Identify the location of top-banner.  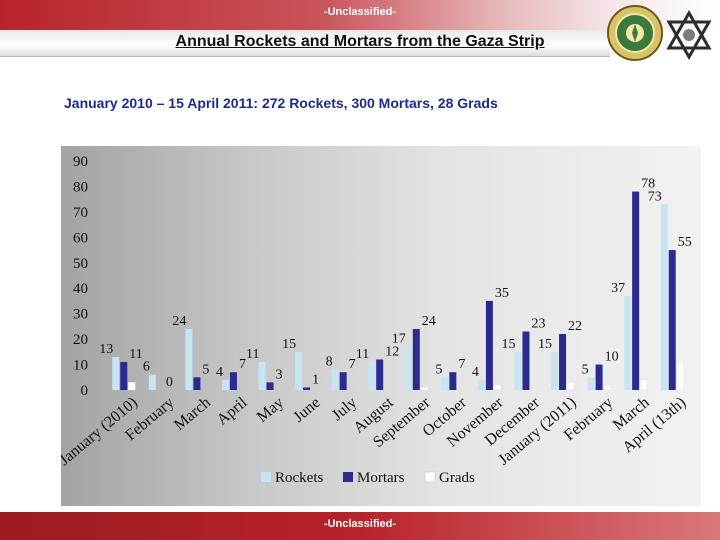
(360, 15).